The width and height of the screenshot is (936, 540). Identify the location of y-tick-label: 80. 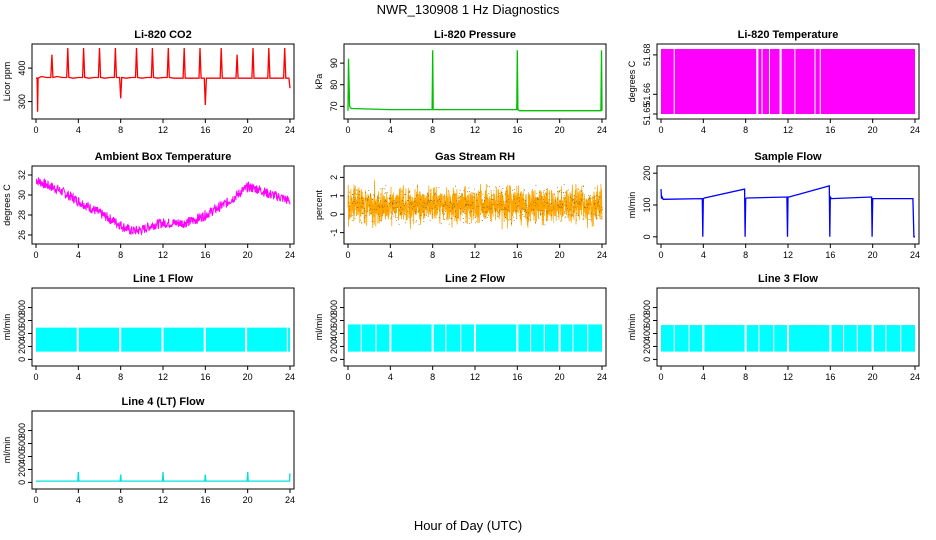
(334, 85).